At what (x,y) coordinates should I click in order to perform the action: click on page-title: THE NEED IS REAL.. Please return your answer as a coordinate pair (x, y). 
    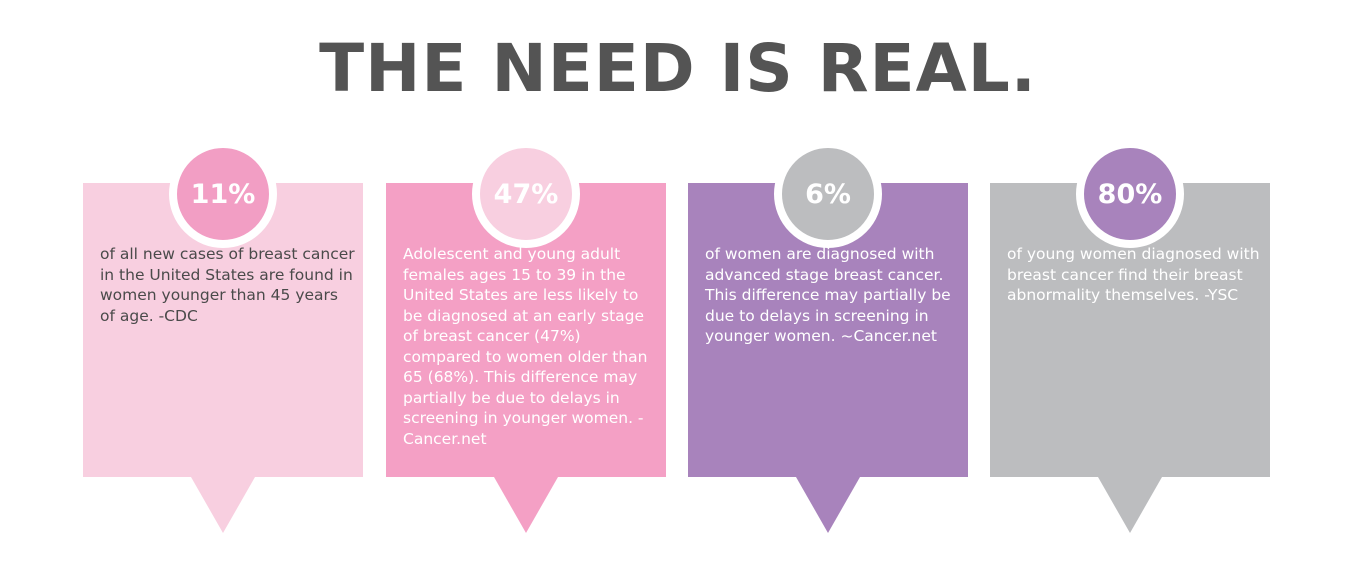
    Looking at the image, I should click on (678, 68).